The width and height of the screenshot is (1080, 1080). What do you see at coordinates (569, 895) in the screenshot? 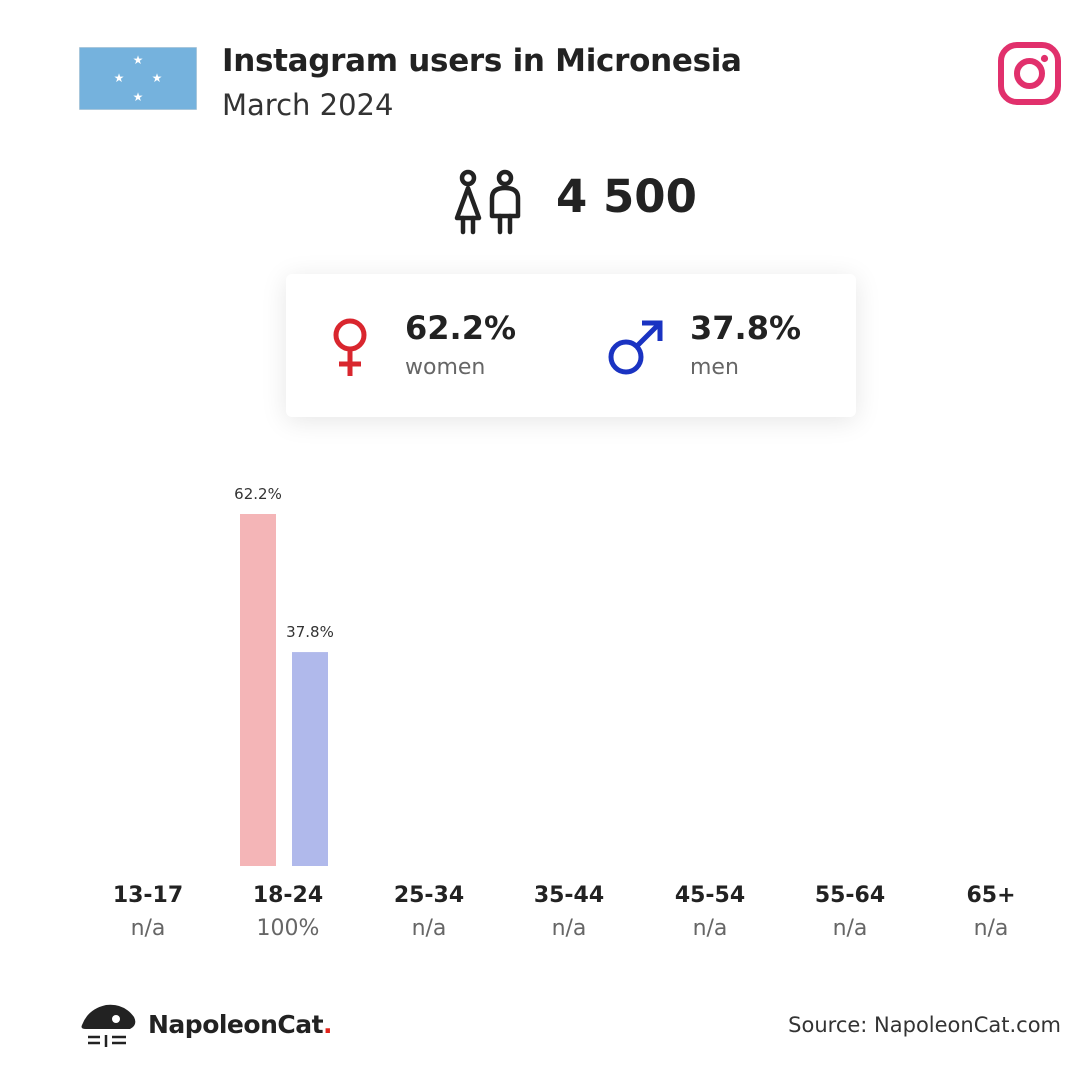
I see `age-group-label: 35-44` at bounding box center [569, 895].